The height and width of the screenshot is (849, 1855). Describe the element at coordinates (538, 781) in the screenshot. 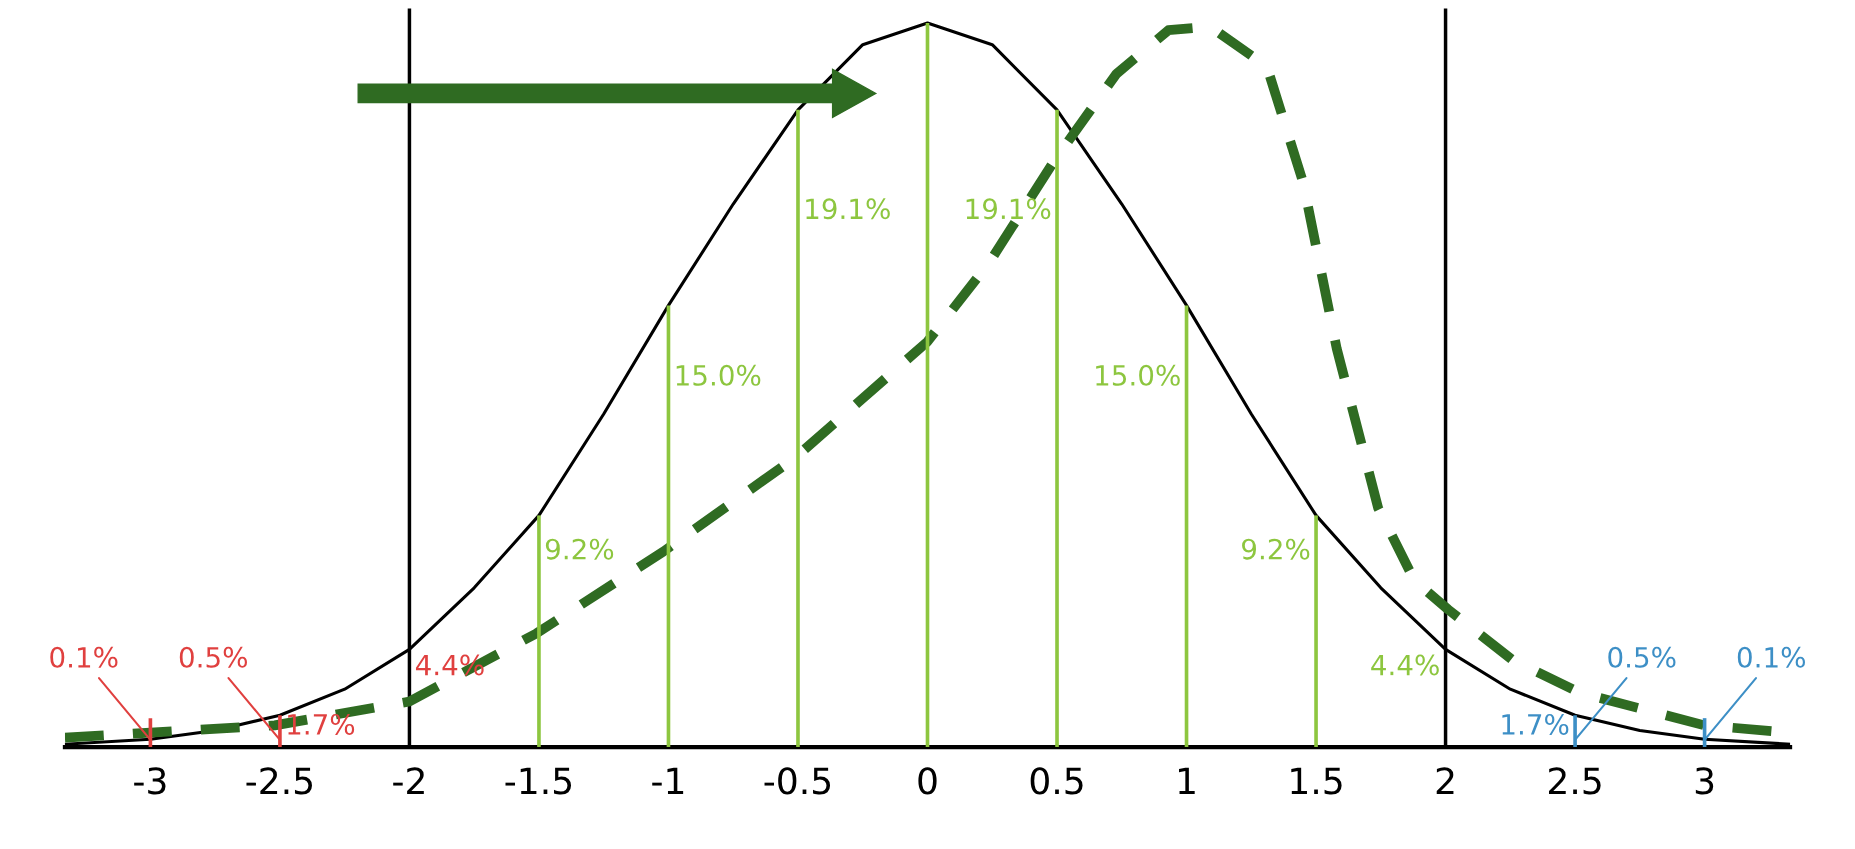

I see `x-tick-label: -1.5` at that location.